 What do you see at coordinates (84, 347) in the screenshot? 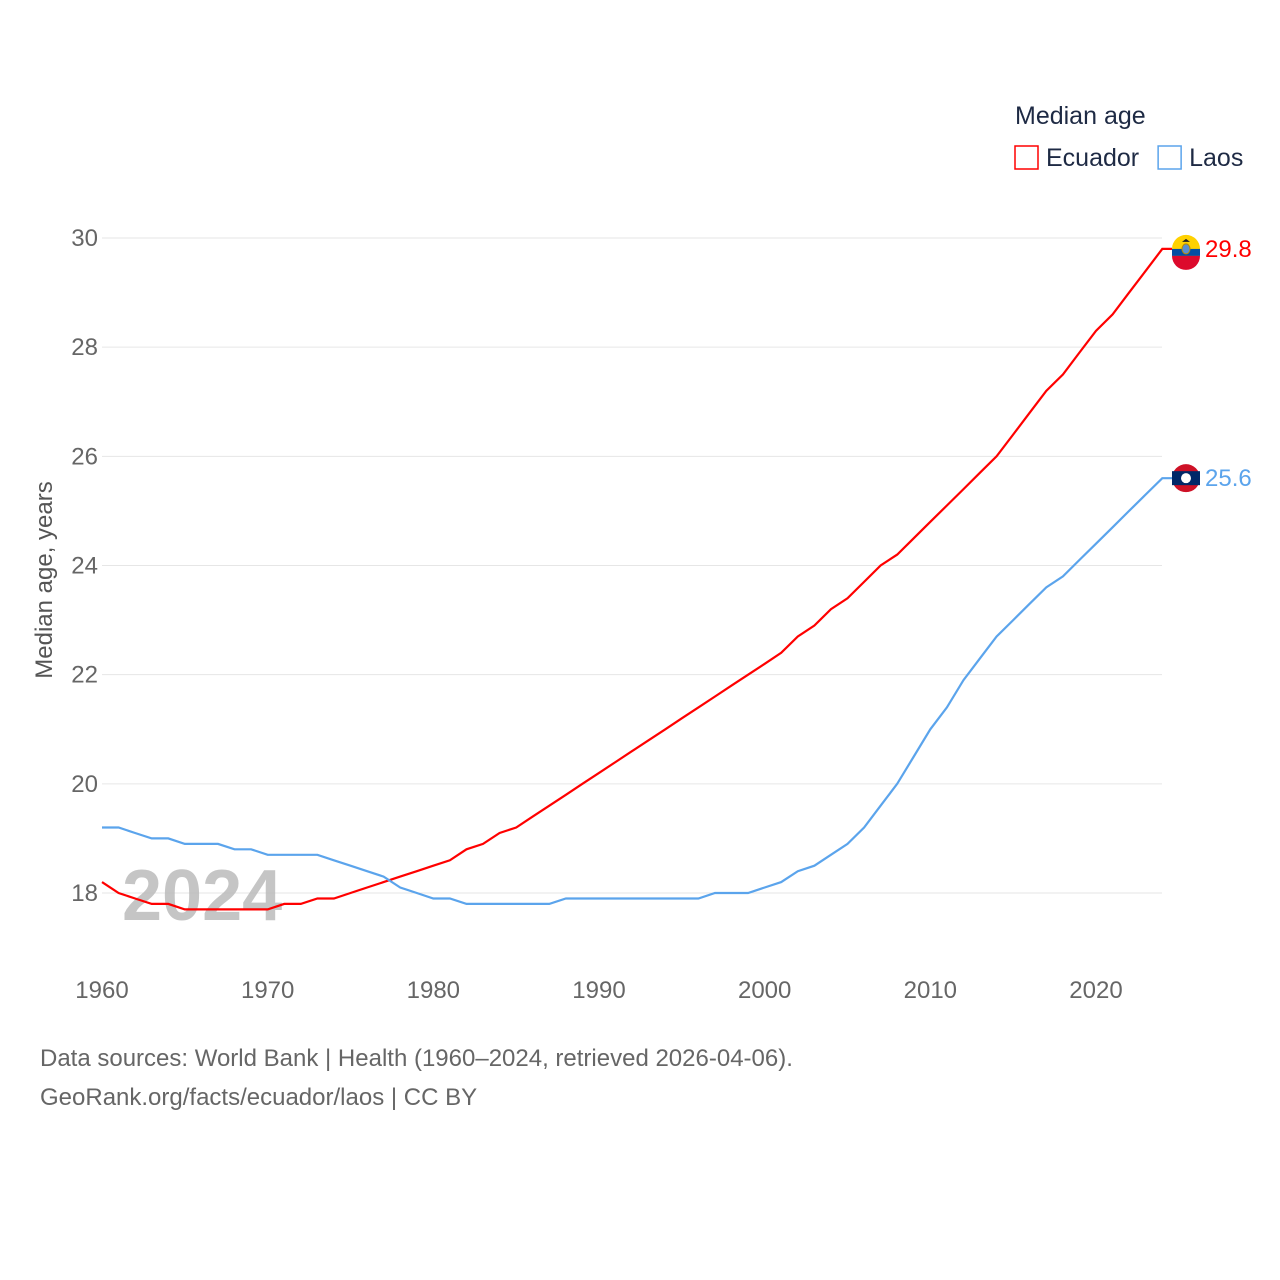
I see `y-tick-label: 28` at bounding box center [84, 347].